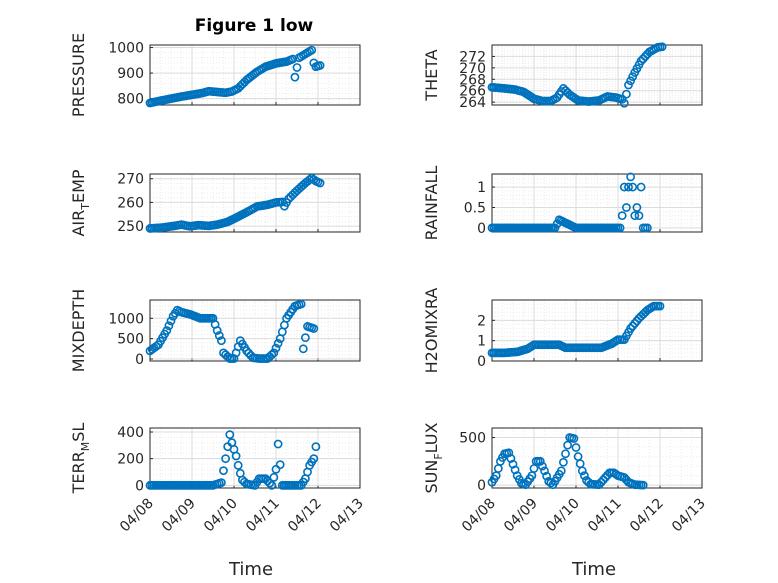 Image resolution: width=778 pixels, height=583 pixels. Describe the element at coordinates (126, 49) in the screenshot. I see `y-tick-label: 1000` at that location.